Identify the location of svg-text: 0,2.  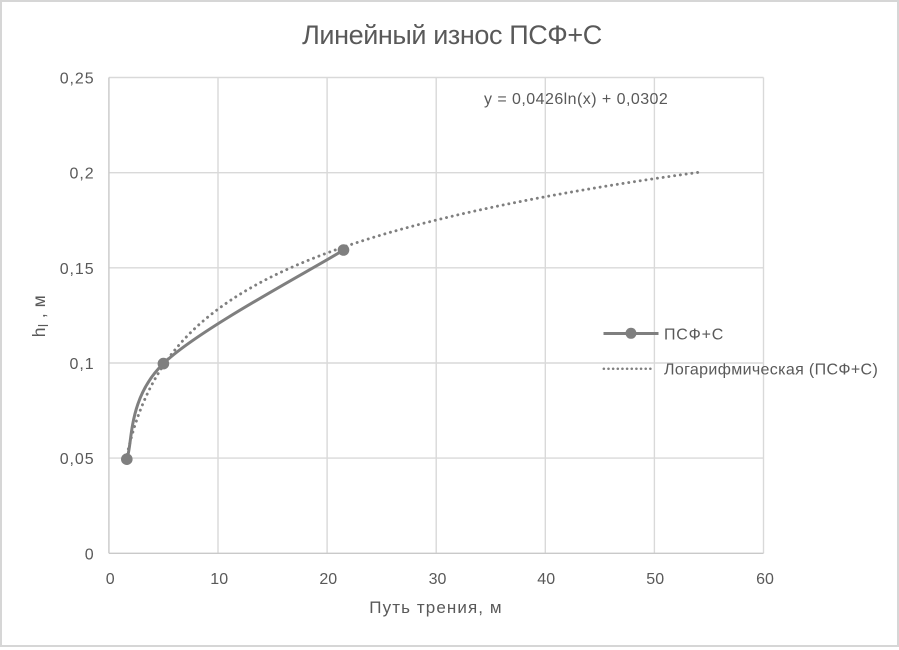
(82, 174).